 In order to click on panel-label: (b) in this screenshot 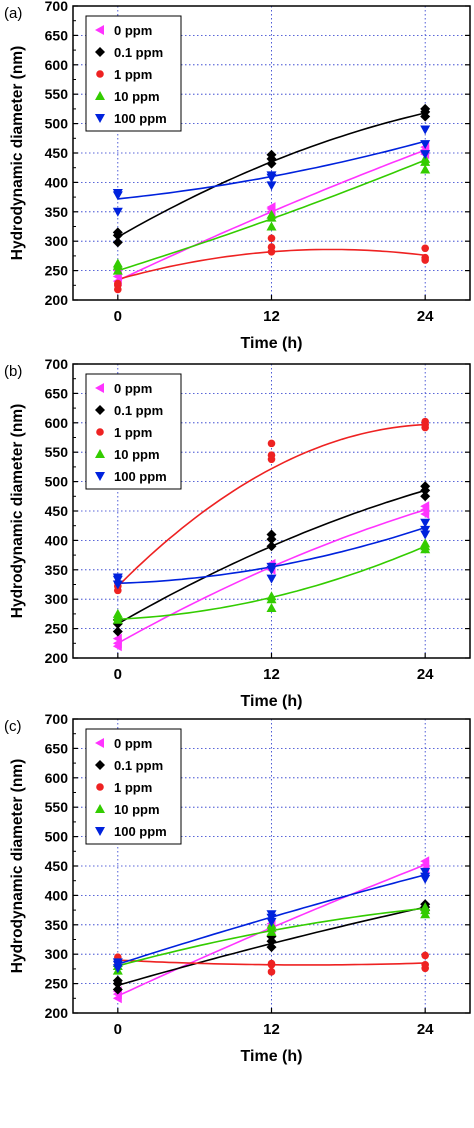, I will do `click(13, 371)`.